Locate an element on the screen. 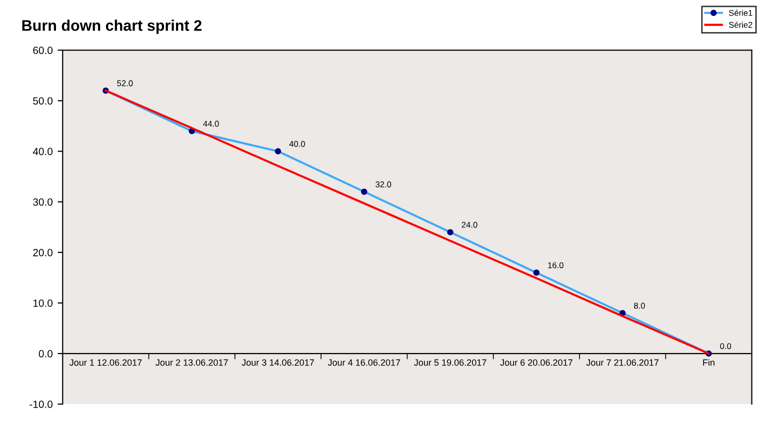  data-label: 8.0 is located at coordinates (639, 305).